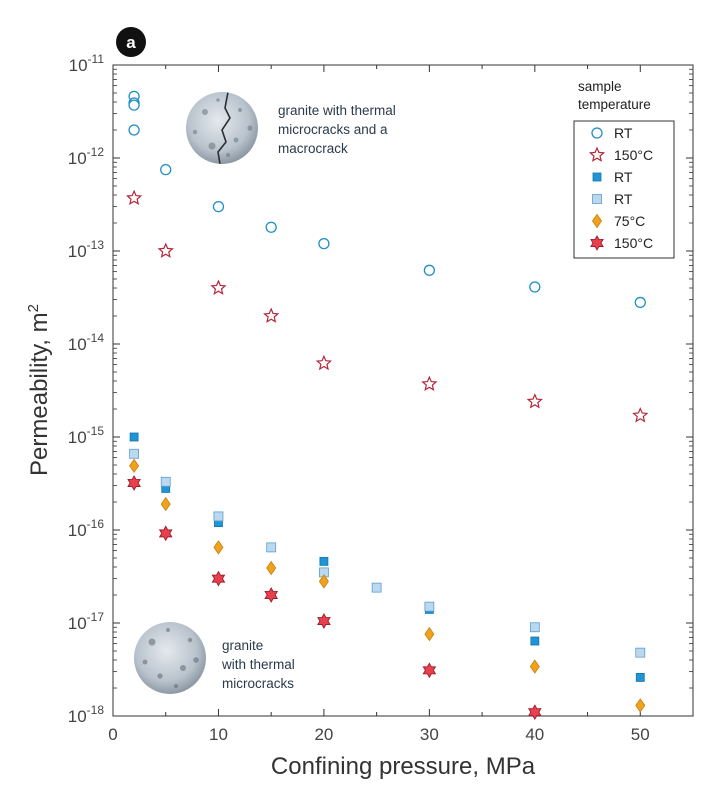  What do you see at coordinates (86, 621) in the screenshot?
I see `y-tick-label: 10-17` at bounding box center [86, 621].